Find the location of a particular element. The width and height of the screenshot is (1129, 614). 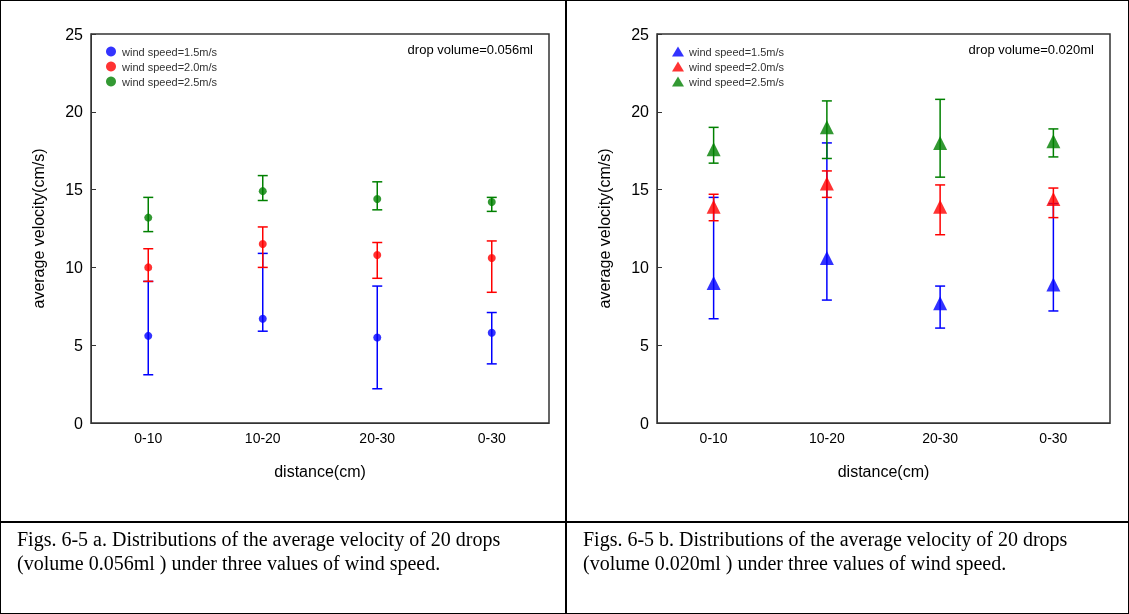

annotation: drop volume=0.056ml is located at coordinates (470, 49).